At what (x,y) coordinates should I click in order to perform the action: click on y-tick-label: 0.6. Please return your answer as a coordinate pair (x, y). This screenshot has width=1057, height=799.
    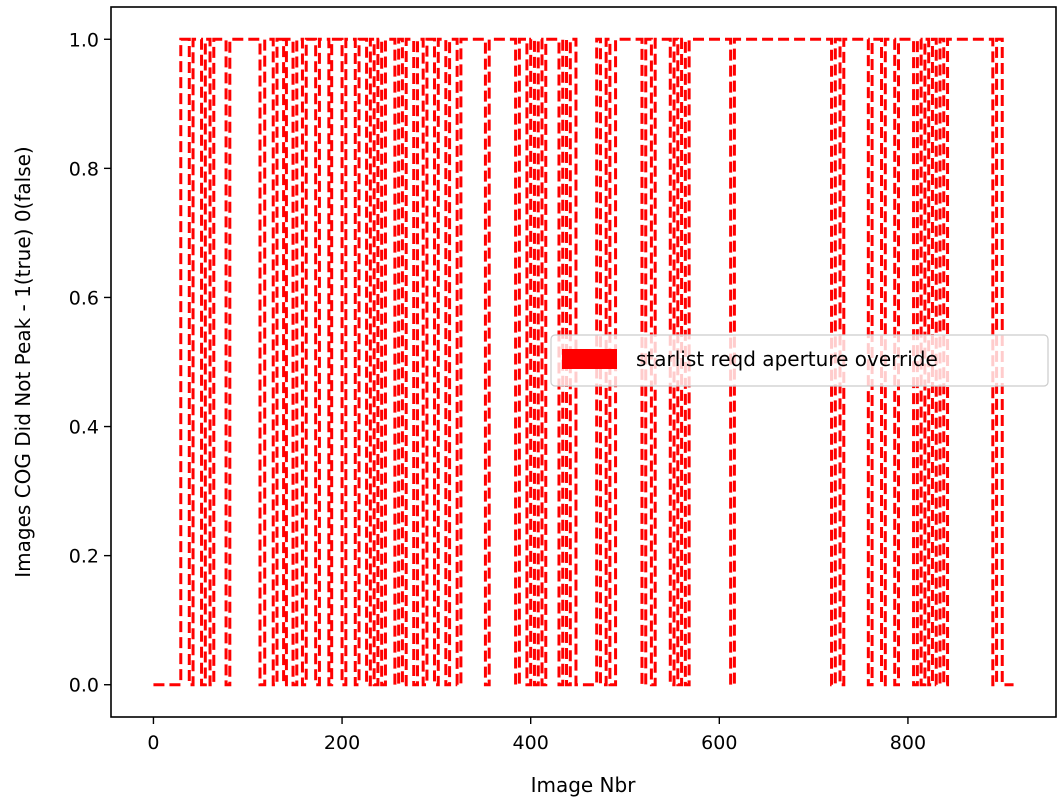
    Looking at the image, I should click on (84, 298).